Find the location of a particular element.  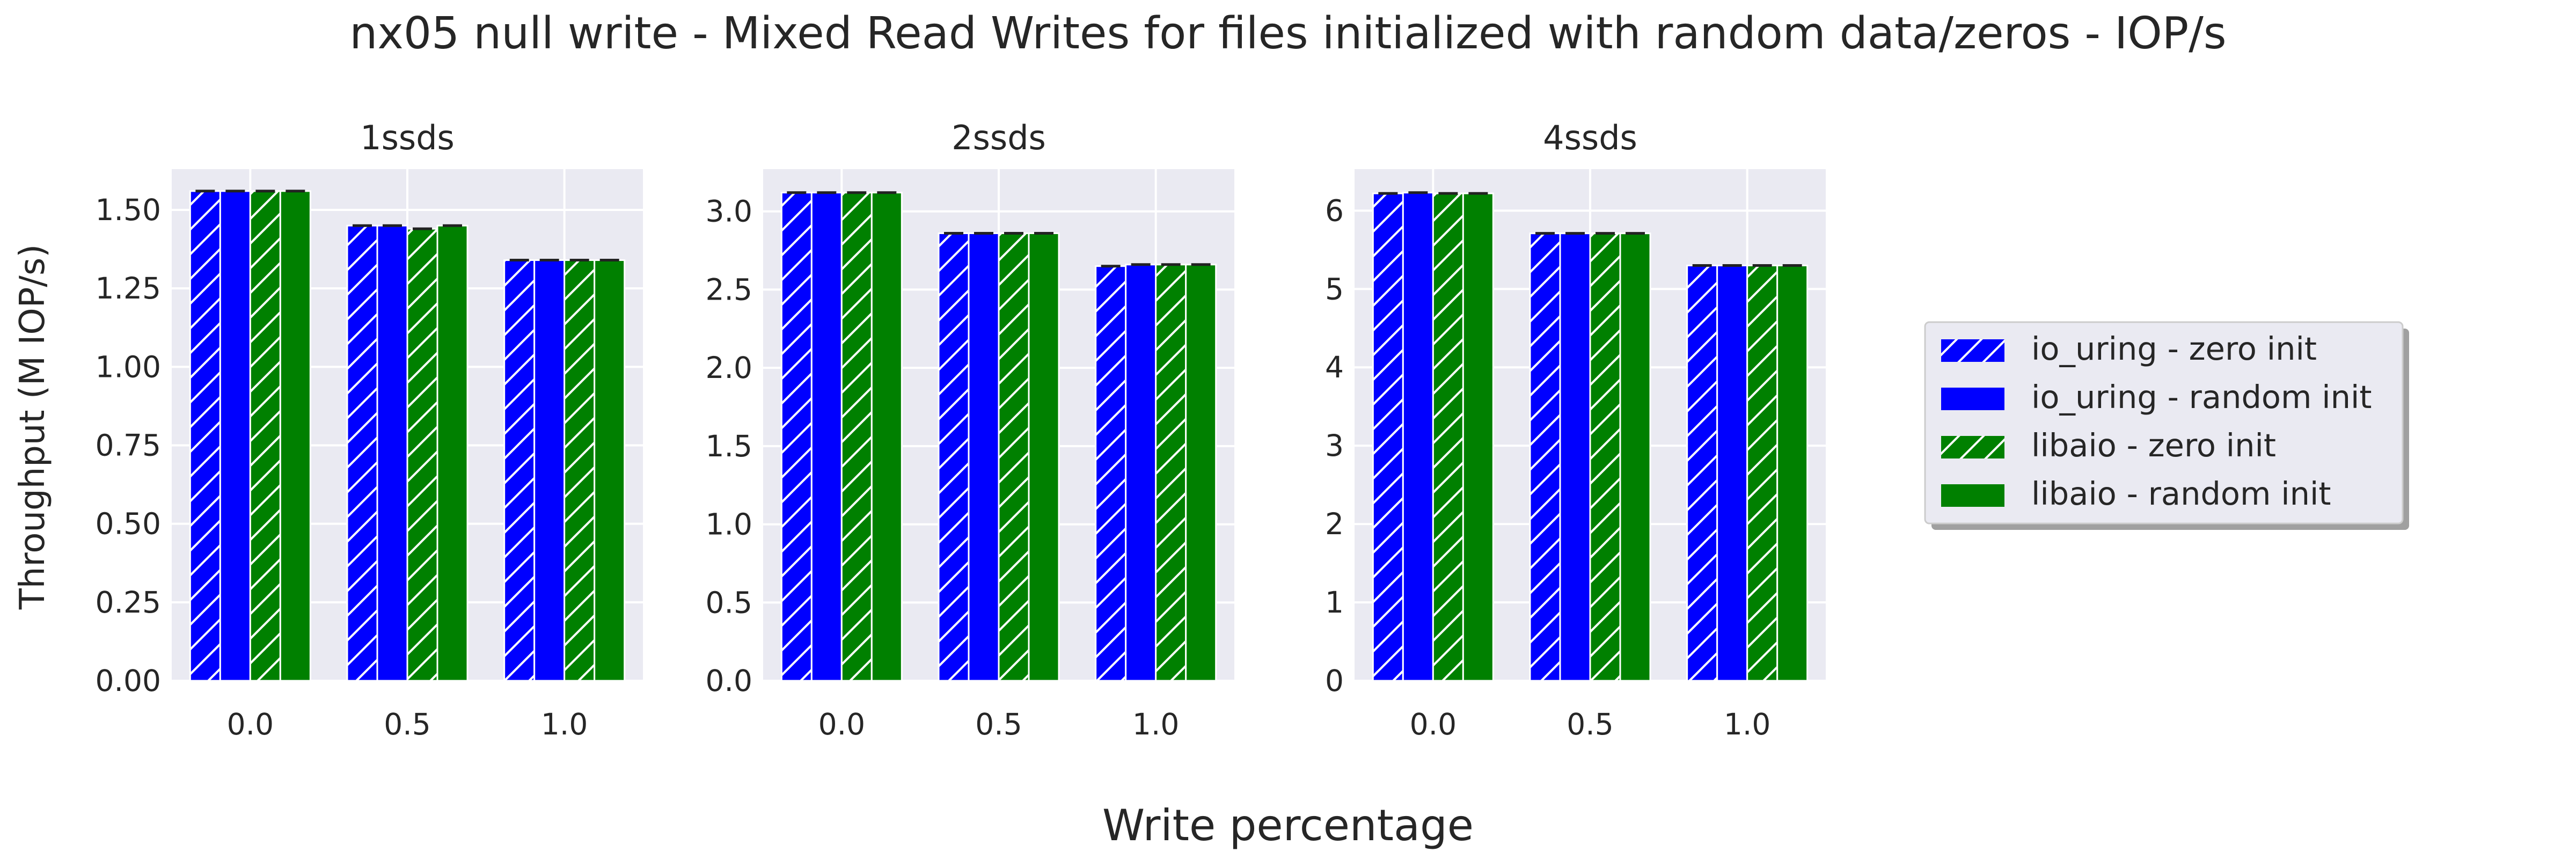

legend-label: io_uring - random init is located at coordinates (2201, 397).